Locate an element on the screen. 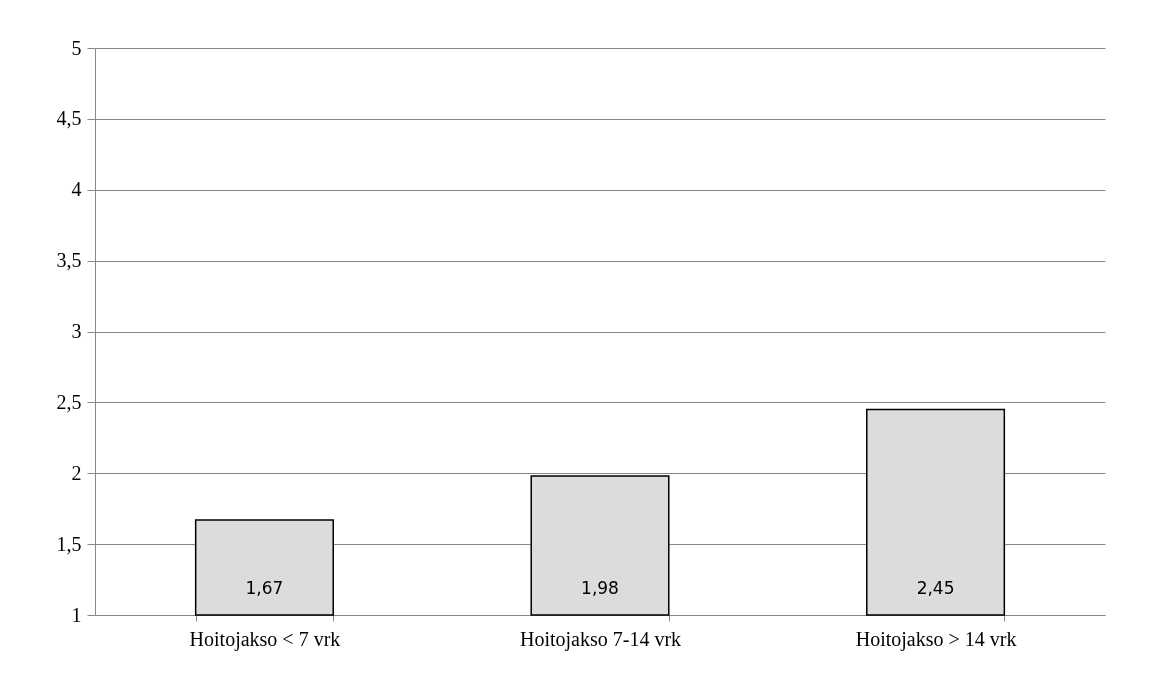 This screenshot has height=682, width=1149. data-label: 2,45 is located at coordinates (935, 588).